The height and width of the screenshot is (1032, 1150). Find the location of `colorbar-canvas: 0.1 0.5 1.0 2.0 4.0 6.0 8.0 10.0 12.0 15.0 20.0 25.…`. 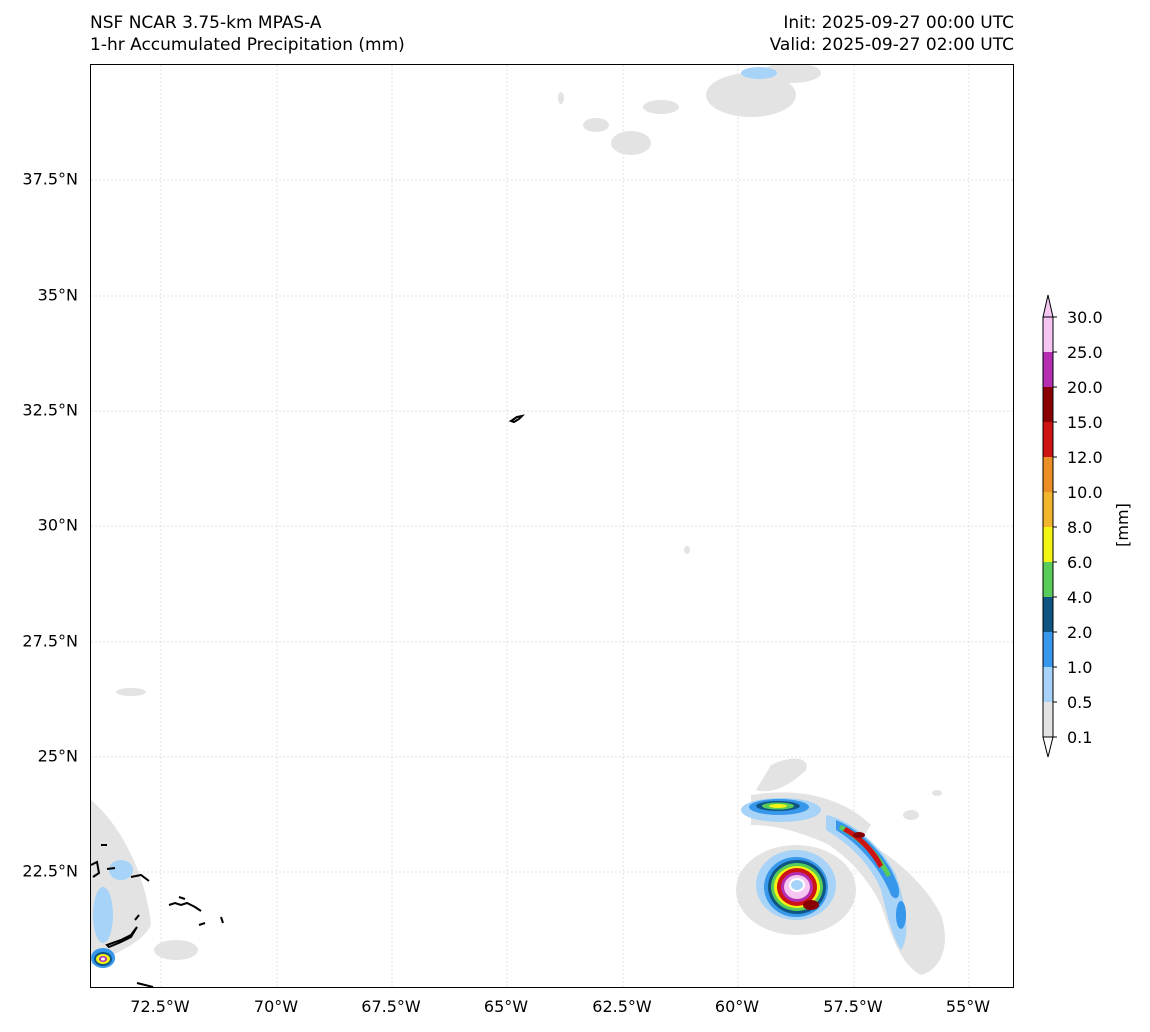

colorbar-canvas: 0.1 0.5 1.0 2.0 4.0 6.0 8.0 10.0 12.0 15.0 20.0 25.… is located at coordinates (1087, 526).